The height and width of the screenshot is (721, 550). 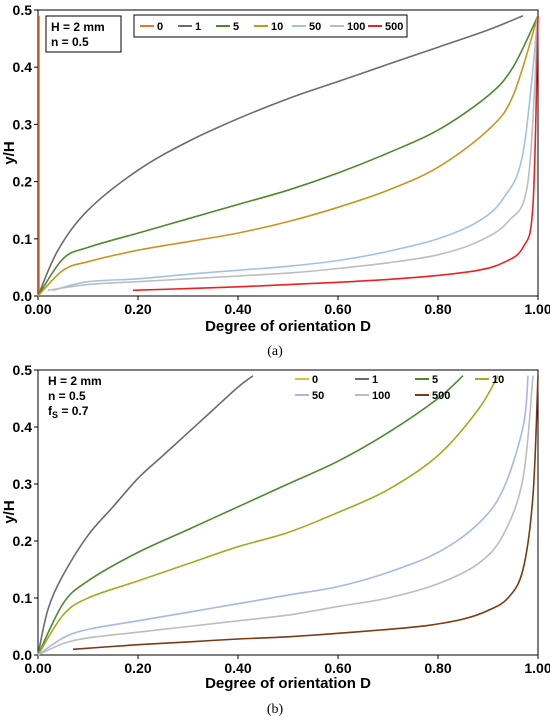 What do you see at coordinates (275, 351) in the screenshot?
I see `panel-label: (a)` at bounding box center [275, 351].